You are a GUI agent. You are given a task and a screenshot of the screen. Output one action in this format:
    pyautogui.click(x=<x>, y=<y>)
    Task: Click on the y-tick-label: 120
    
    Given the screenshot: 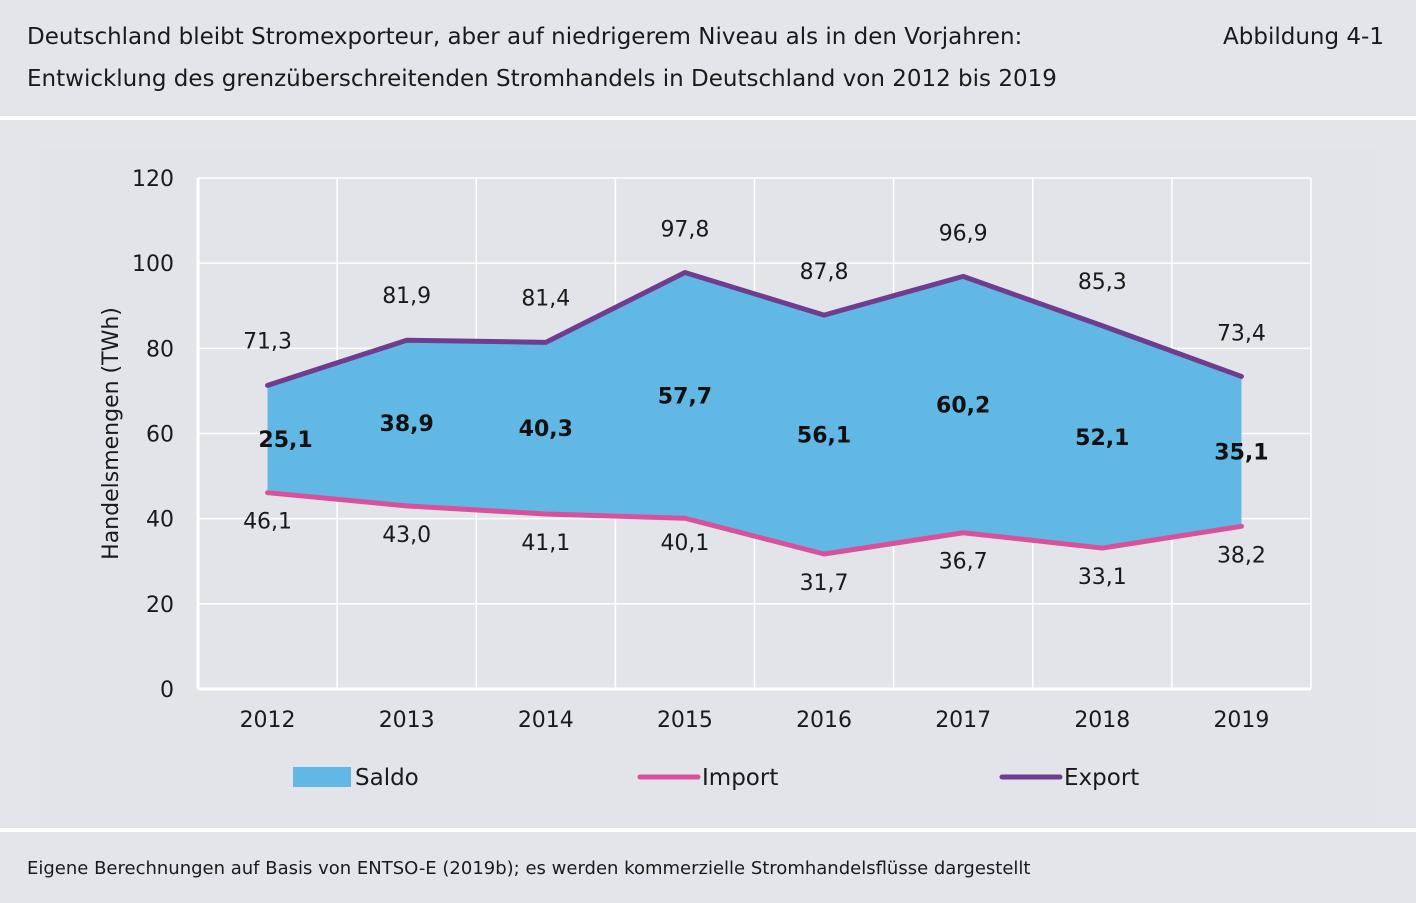 What is the action you would take?
    pyautogui.click(x=153, y=179)
    